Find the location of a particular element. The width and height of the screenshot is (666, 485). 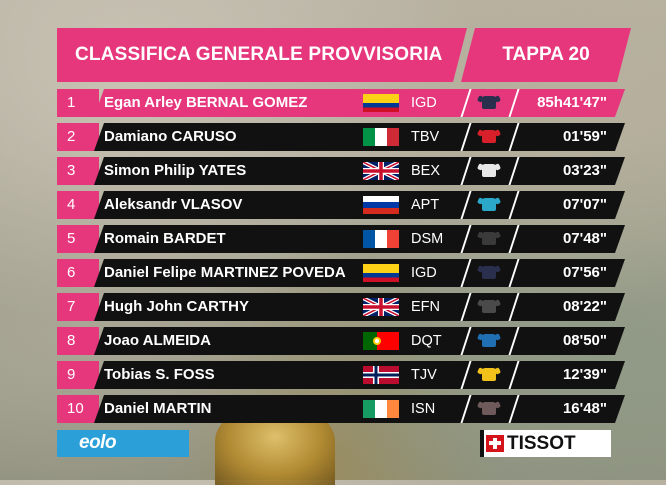

time-gap: 03'23" is located at coordinates (584, 170).